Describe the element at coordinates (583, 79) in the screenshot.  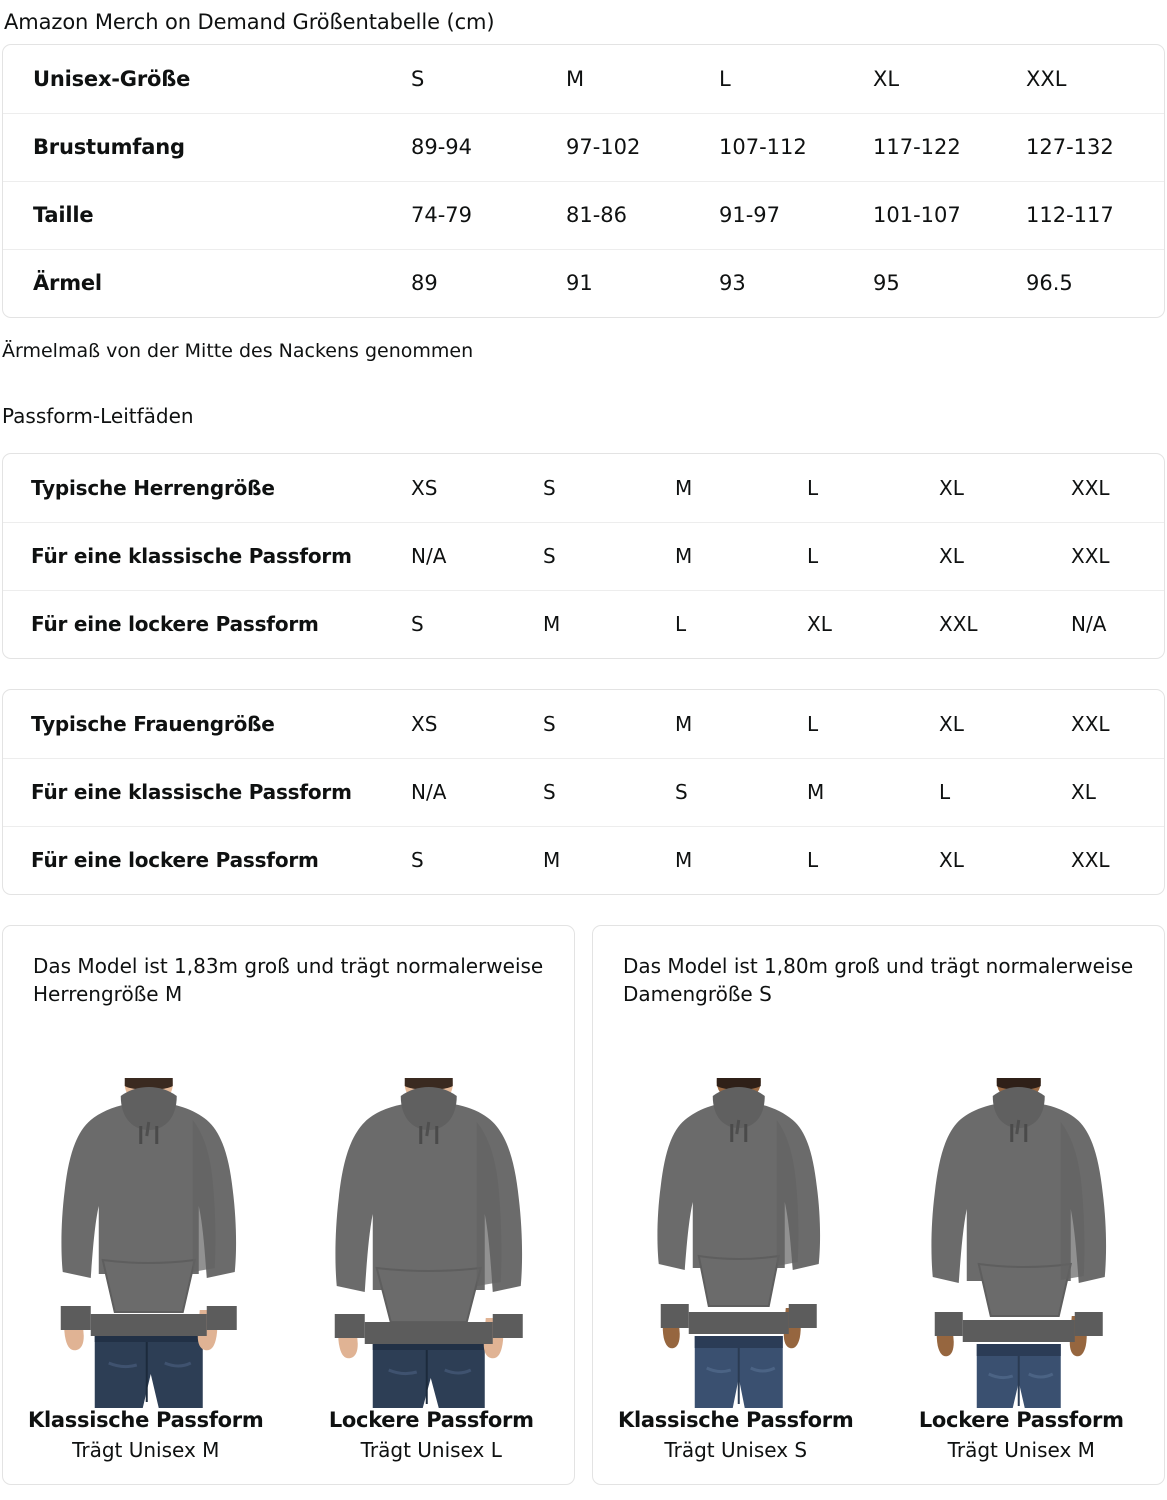
I see `table-row-header: Unisex-Größe S M L XL XXL` at that location.